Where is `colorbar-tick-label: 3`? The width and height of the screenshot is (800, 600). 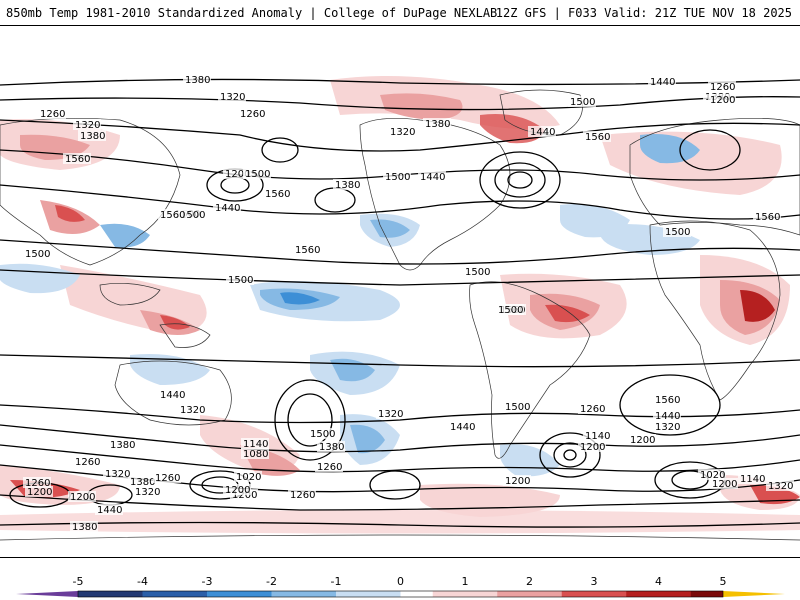
colorbar-tick-label: 3 is located at coordinates (594, 581).